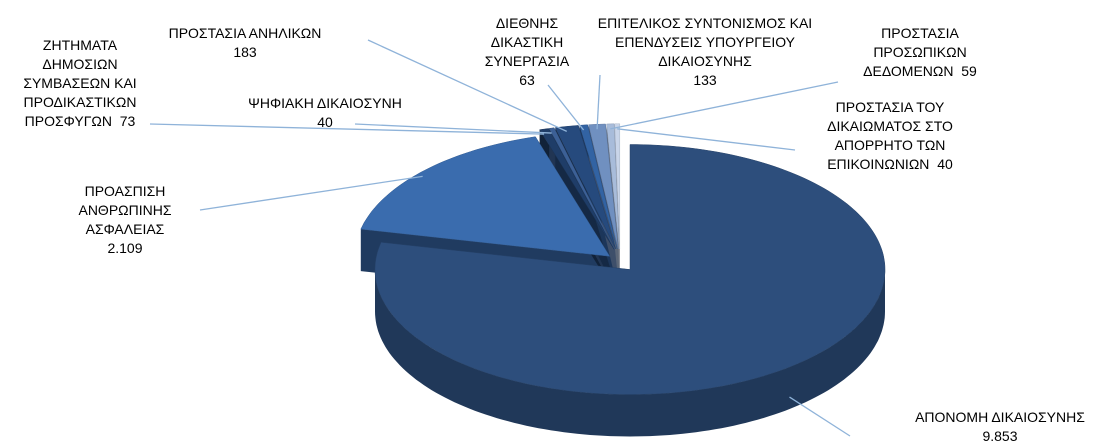  What do you see at coordinates (1000, 436) in the screenshot?
I see `slice-value: 9.853` at bounding box center [1000, 436].